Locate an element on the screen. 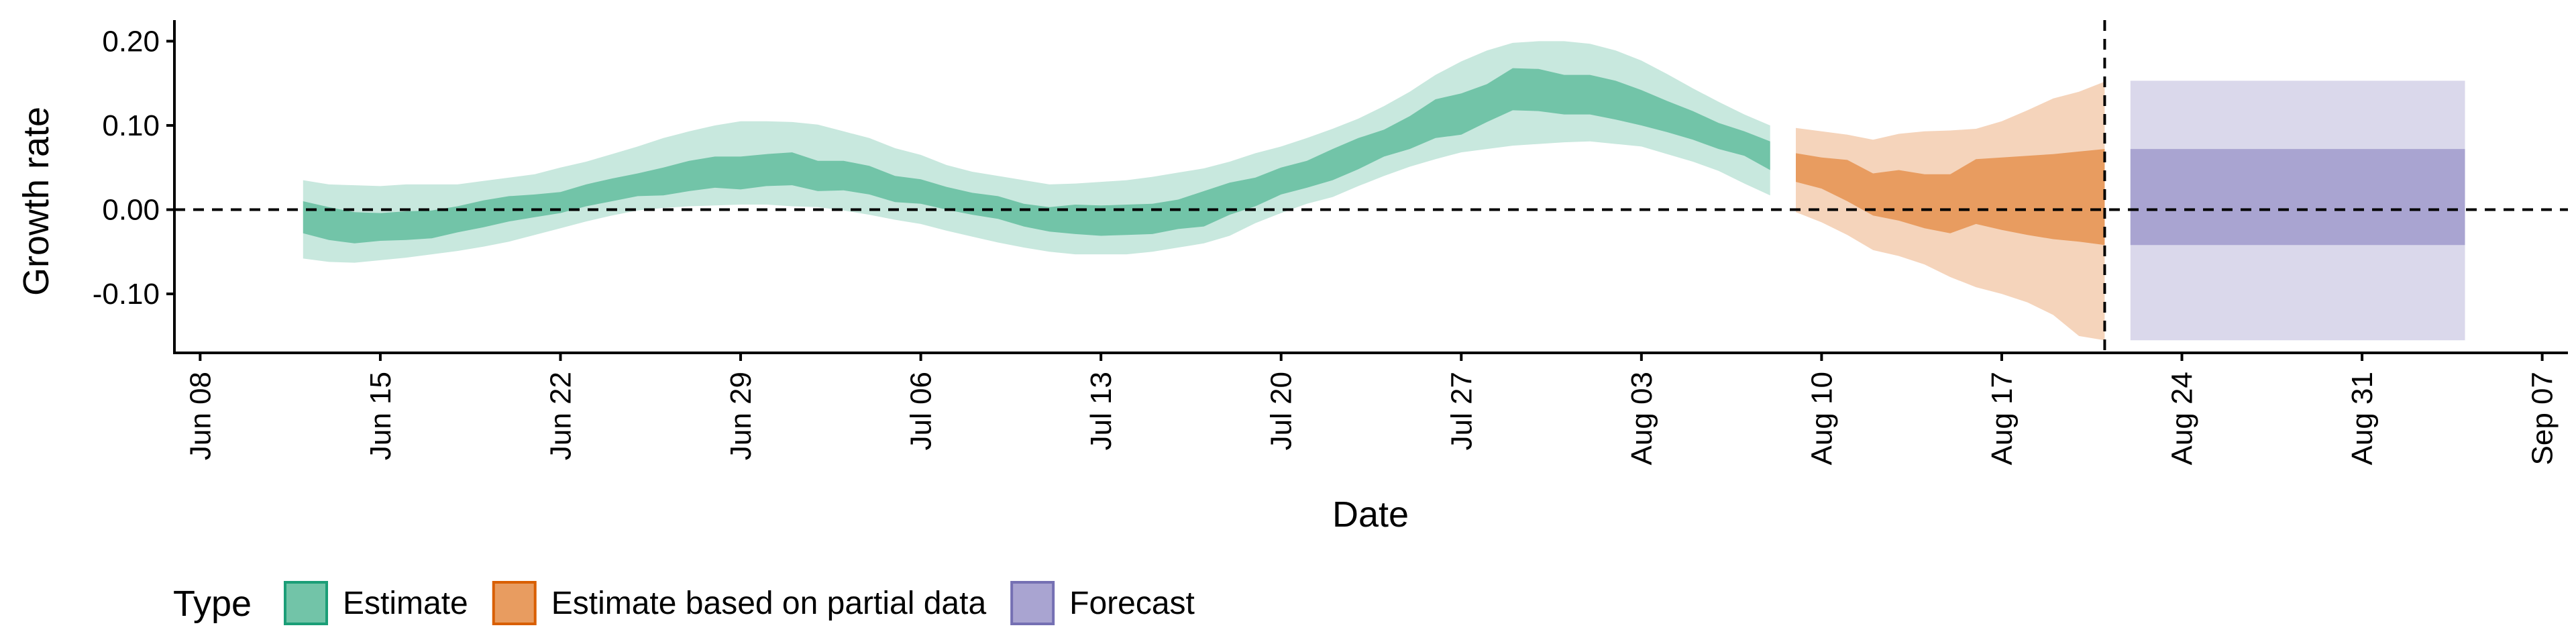 The image size is (2576, 644). x-tick-label: Jul 20 is located at coordinates (1281, 411).